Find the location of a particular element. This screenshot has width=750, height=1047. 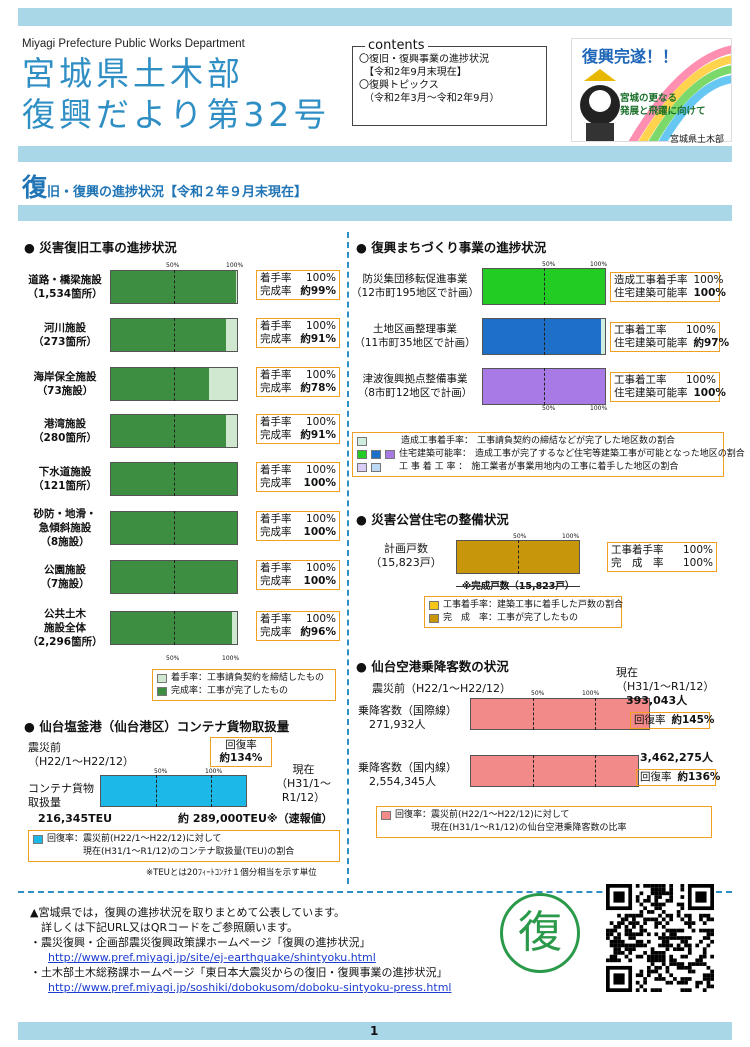

housing-legend: 工事着手率：建築工事に着手した戸数の割合 完 成 率：工事が完了したもの is located at coordinates (524, 612).